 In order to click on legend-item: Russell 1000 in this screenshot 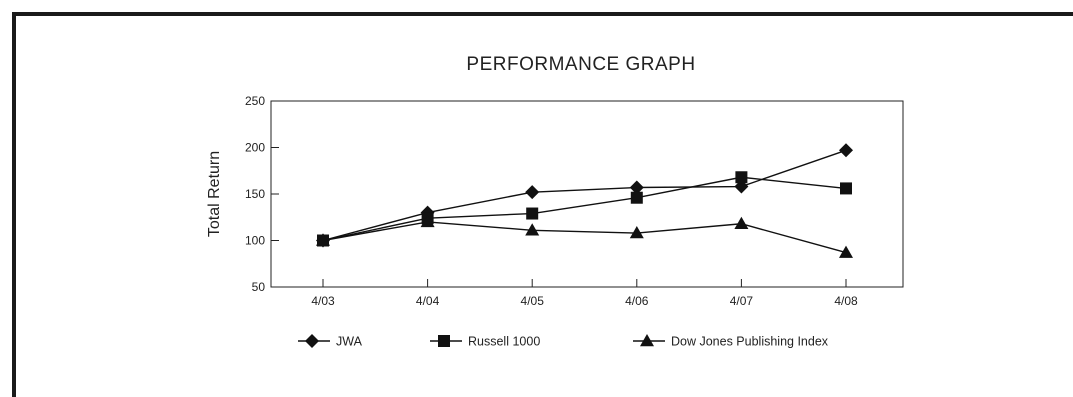, I will do `click(485, 342)`.